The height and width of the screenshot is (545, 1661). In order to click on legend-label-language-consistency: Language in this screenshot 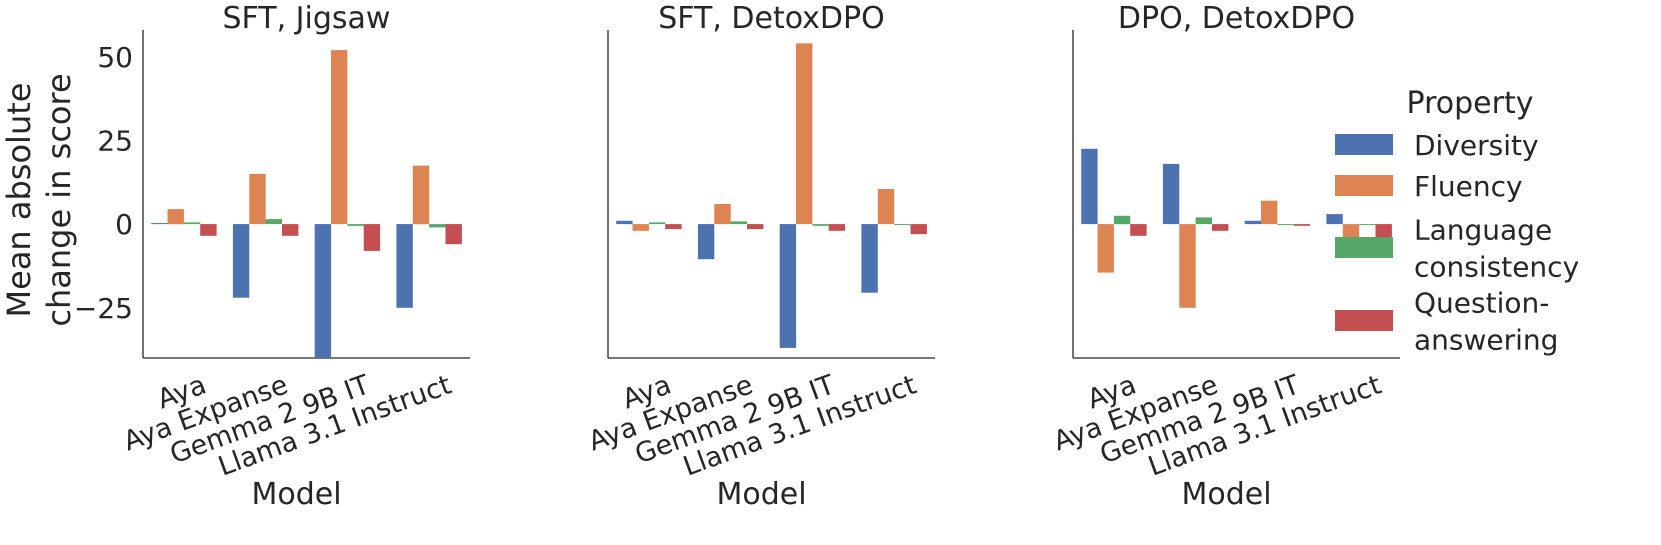, I will do `click(1483, 230)`.